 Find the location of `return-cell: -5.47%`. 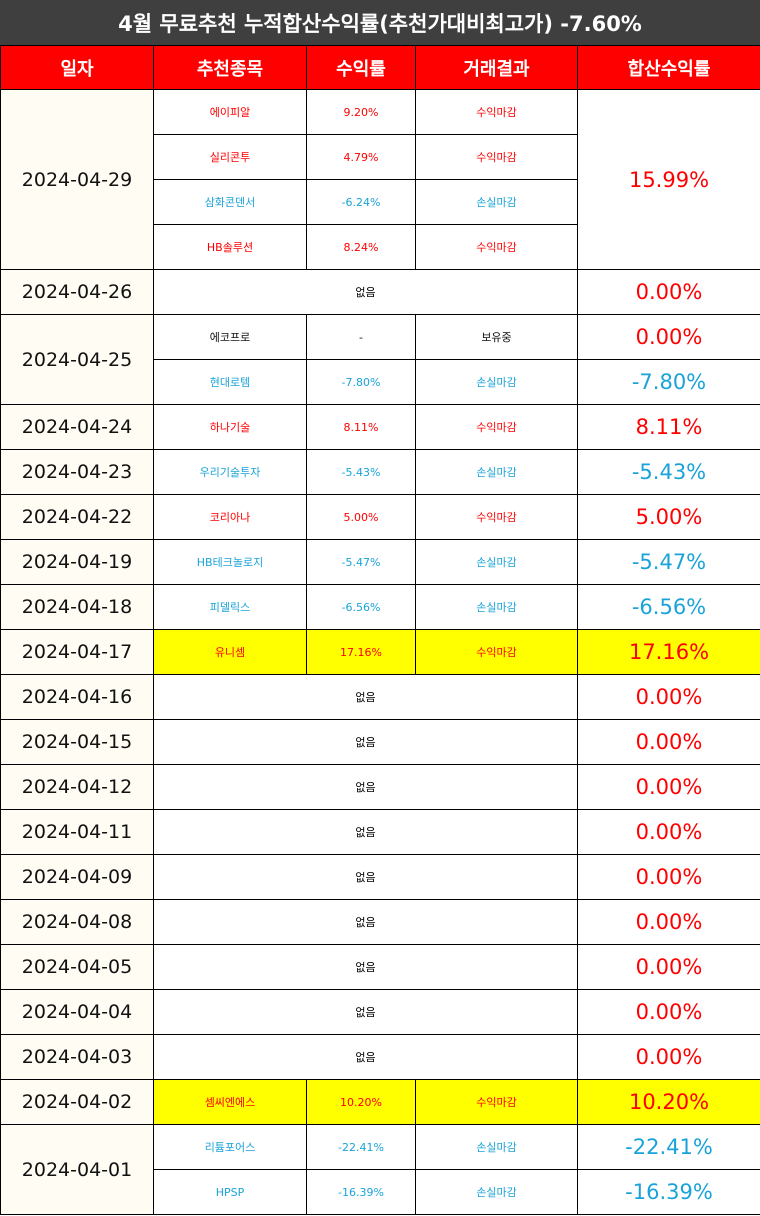

return-cell: -5.47% is located at coordinates (361, 562).